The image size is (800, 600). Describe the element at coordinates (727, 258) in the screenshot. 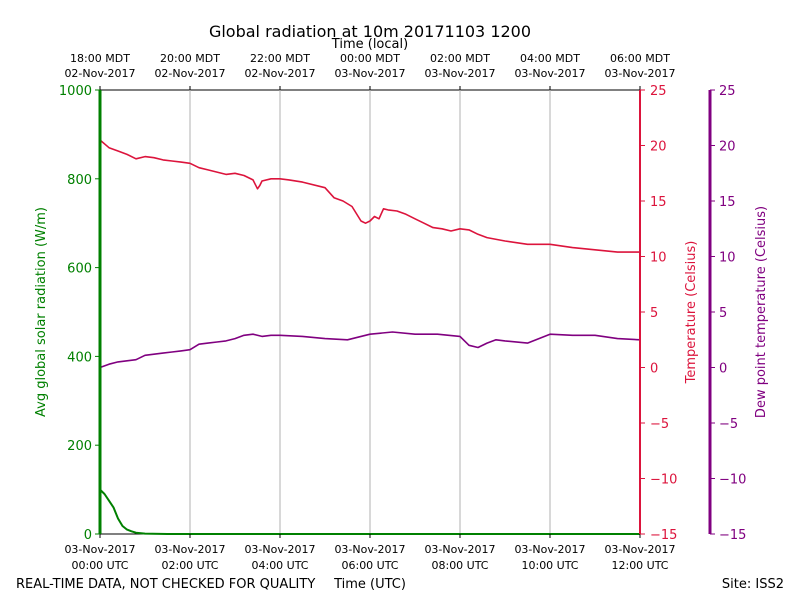

I see `dewpoint-tick-label: 10` at that location.